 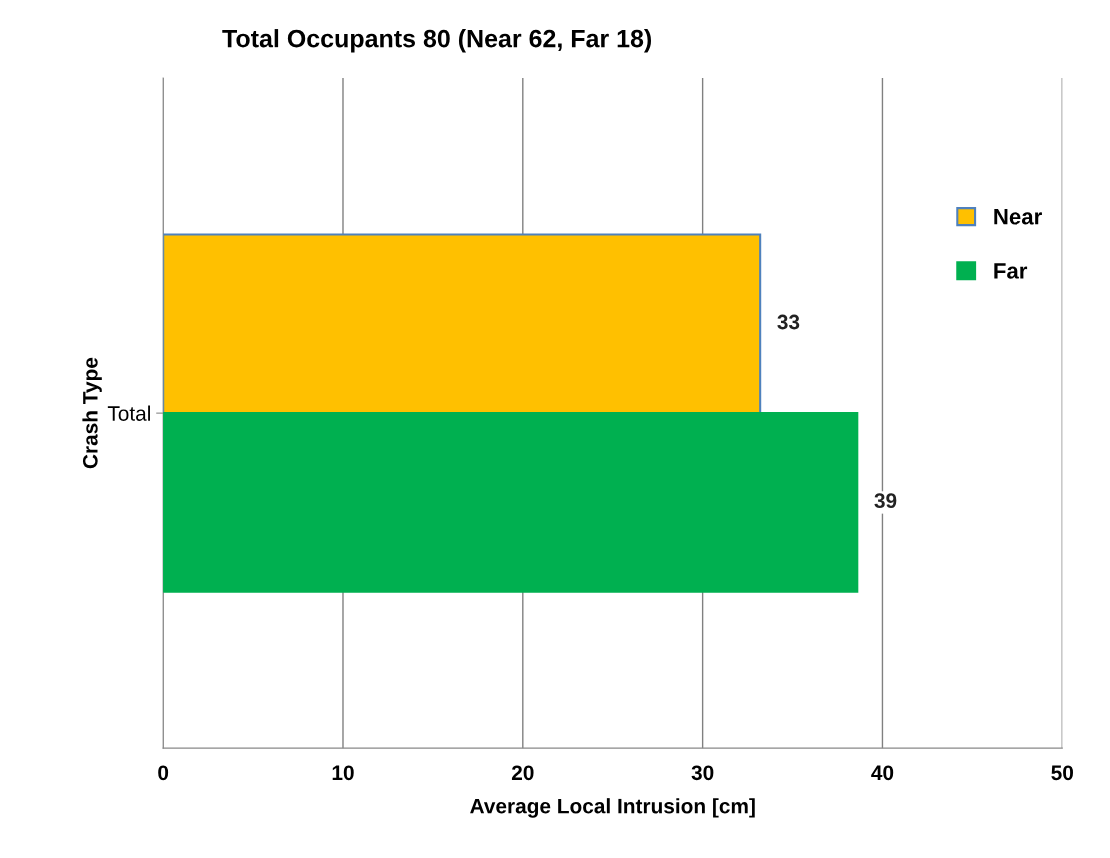 I want to click on chart-title: Total Occupants 80 (Near 62, Far 18), so click(x=437, y=41).